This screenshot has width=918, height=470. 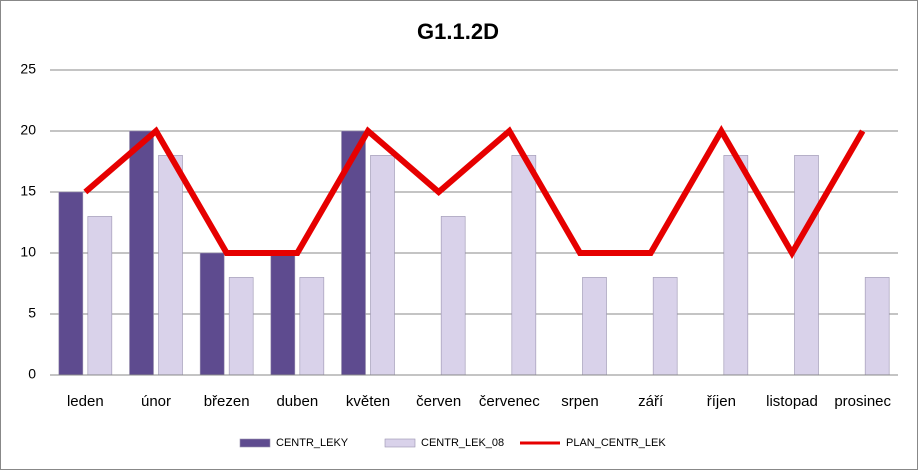 I want to click on y-tick-label: 15, so click(x=28, y=191).